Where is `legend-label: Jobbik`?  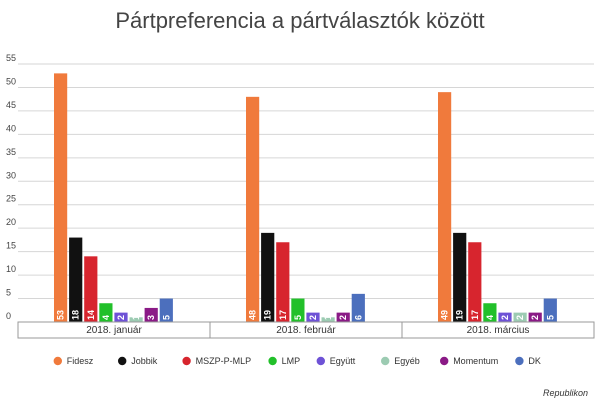
legend-label: Jobbik is located at coordinates (144, 361).